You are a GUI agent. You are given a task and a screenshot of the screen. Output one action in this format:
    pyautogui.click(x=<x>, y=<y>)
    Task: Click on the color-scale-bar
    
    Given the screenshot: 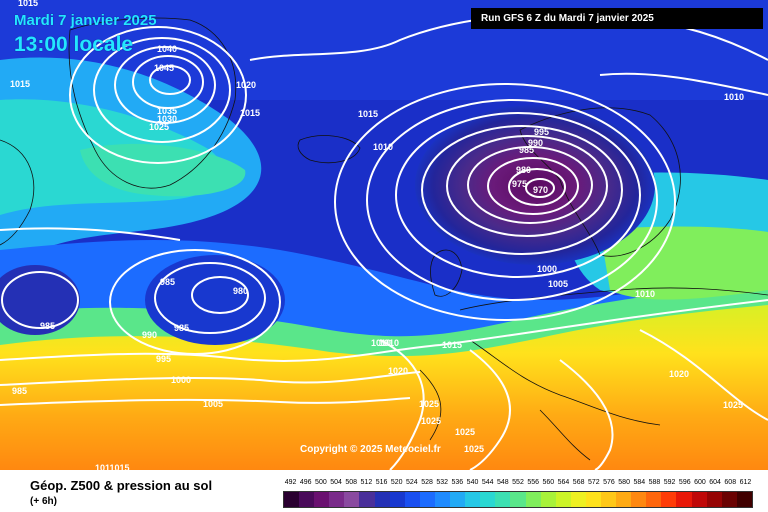 What is the action you would take?
    pyautogui.click(x=518, y=499)
    